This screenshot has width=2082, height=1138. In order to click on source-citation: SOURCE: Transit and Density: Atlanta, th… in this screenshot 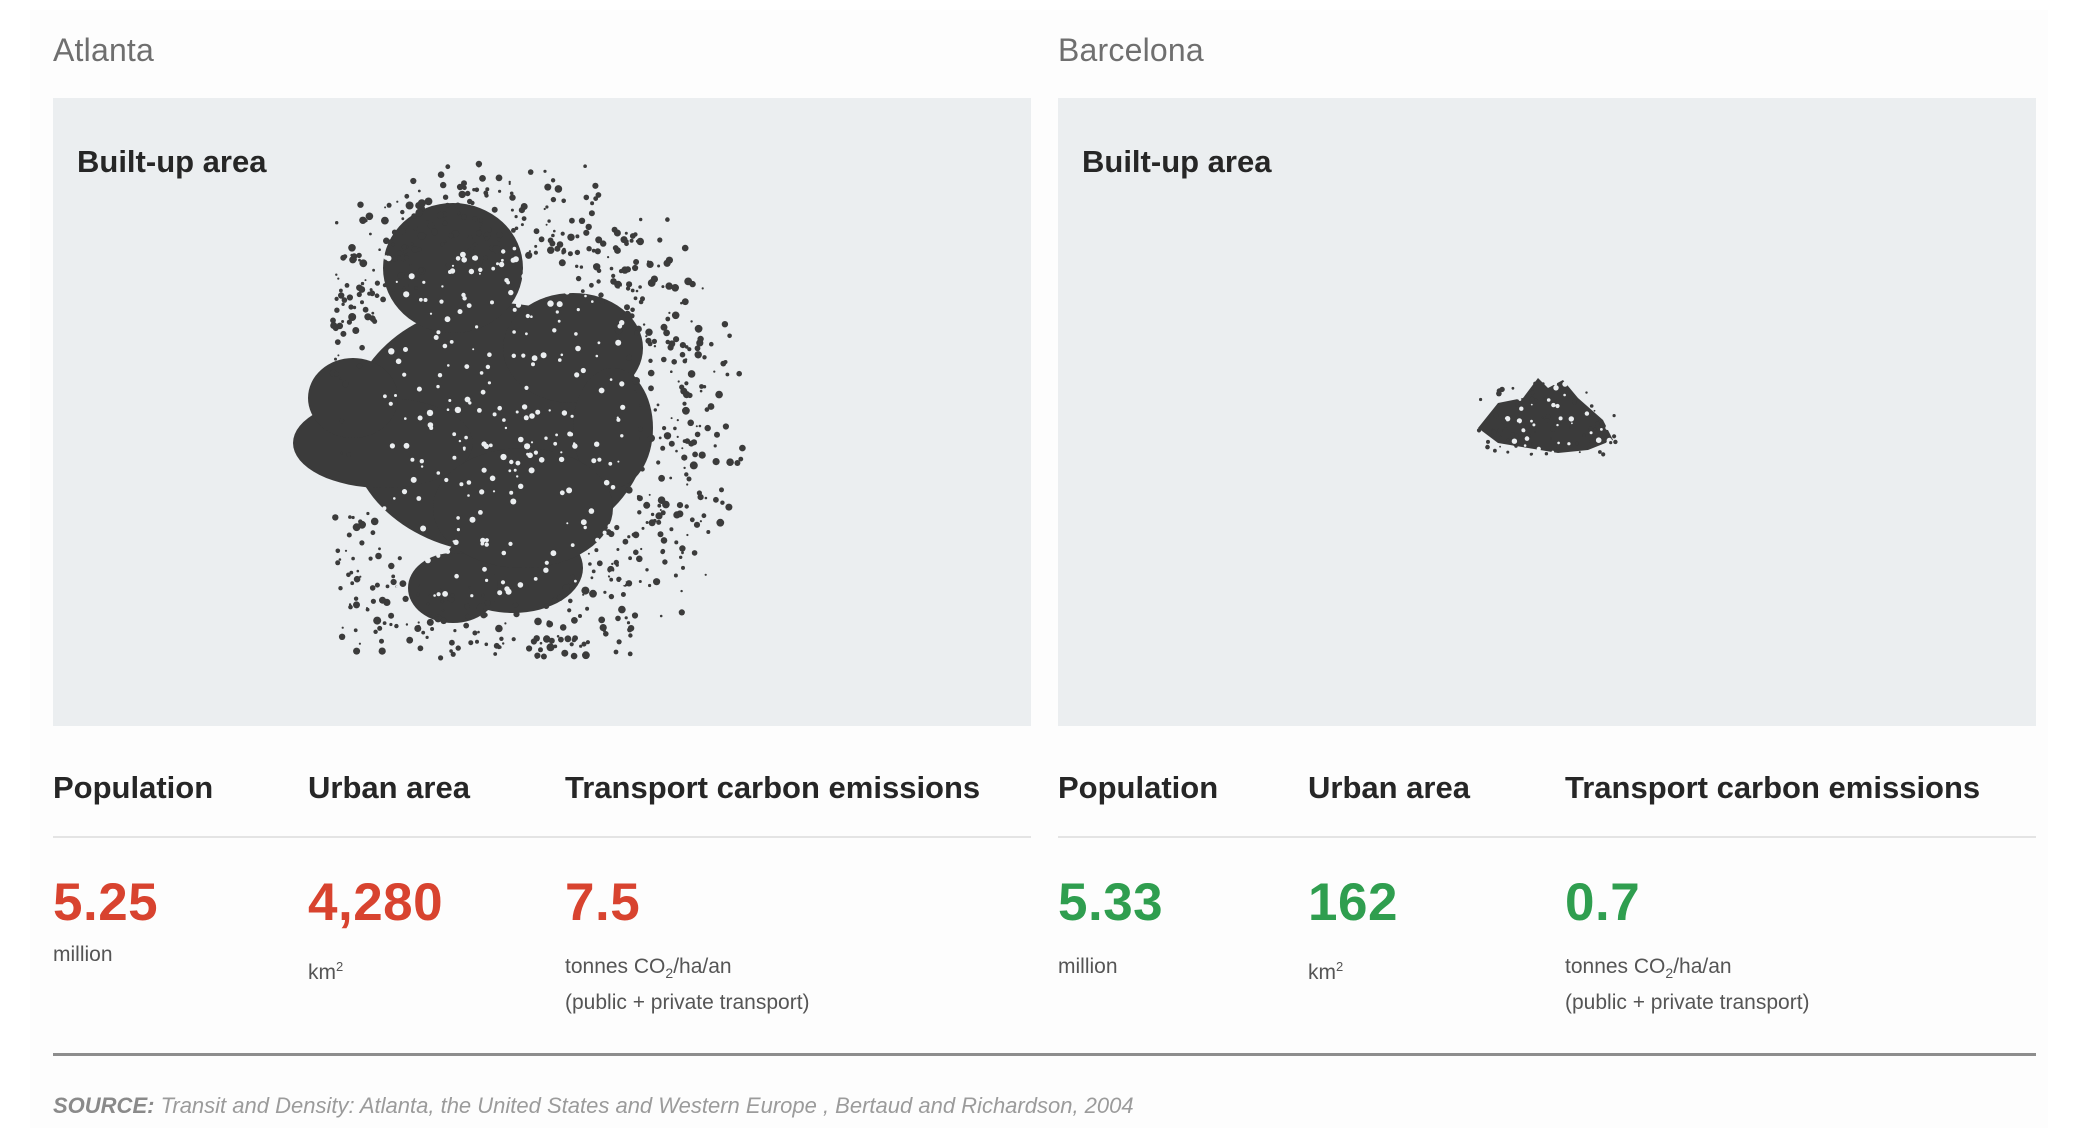, I will do `click(593, 1105)`.